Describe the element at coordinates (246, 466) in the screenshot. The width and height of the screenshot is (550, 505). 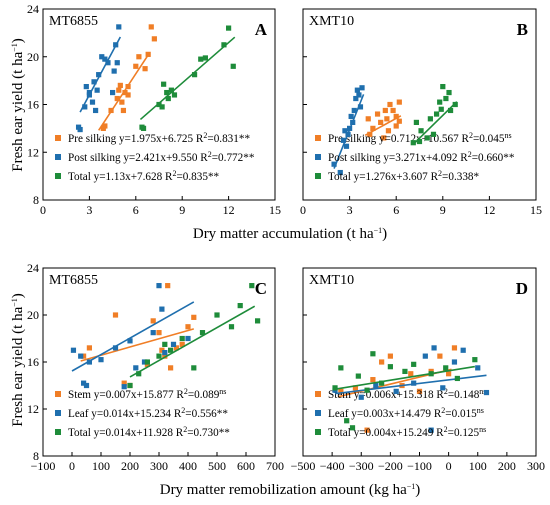
I see `x-tick-label: 600` at that location.